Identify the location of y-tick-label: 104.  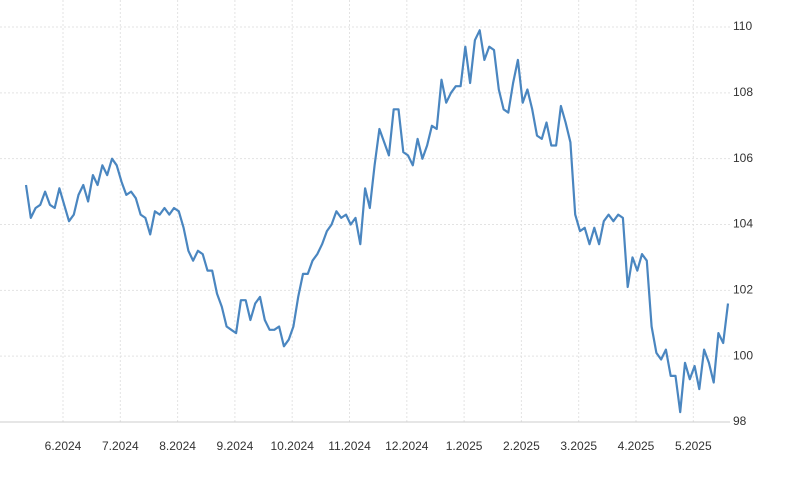
(743, 224).